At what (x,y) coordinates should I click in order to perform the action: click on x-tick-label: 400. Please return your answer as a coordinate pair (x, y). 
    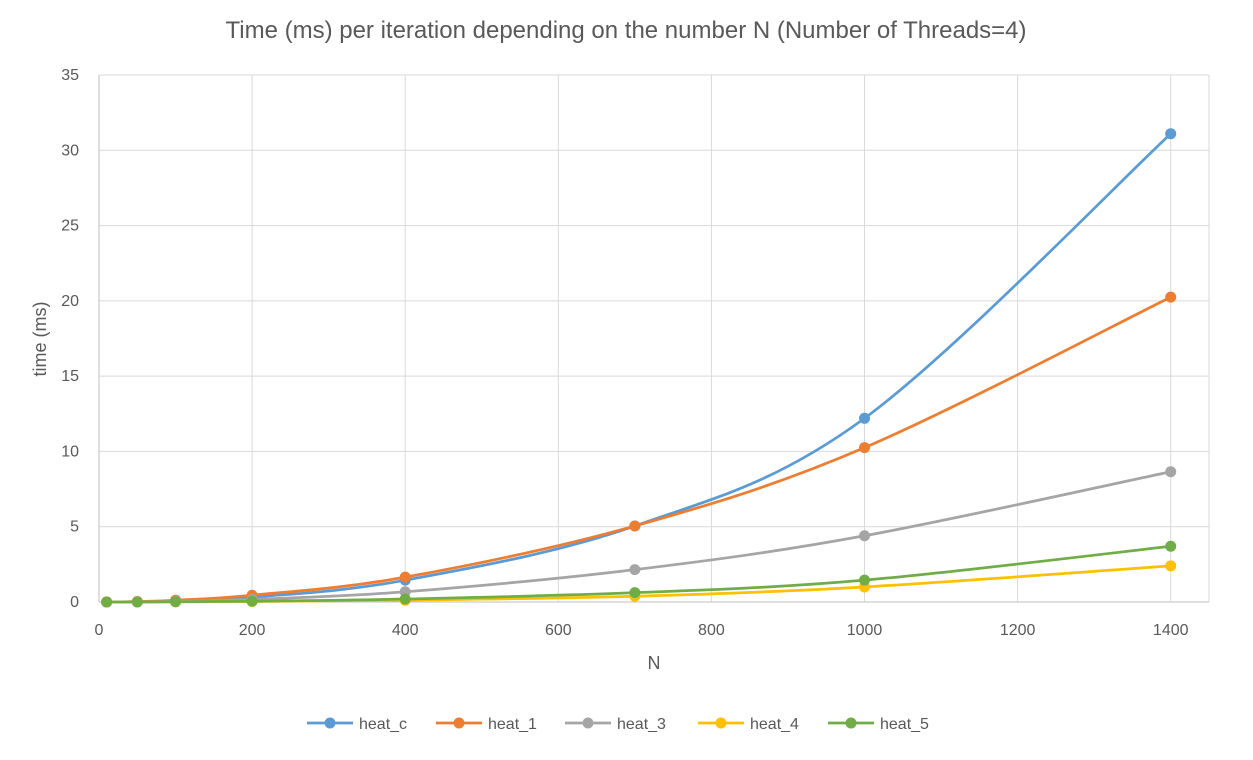
    Looking at the image, I should click on (405, 630).